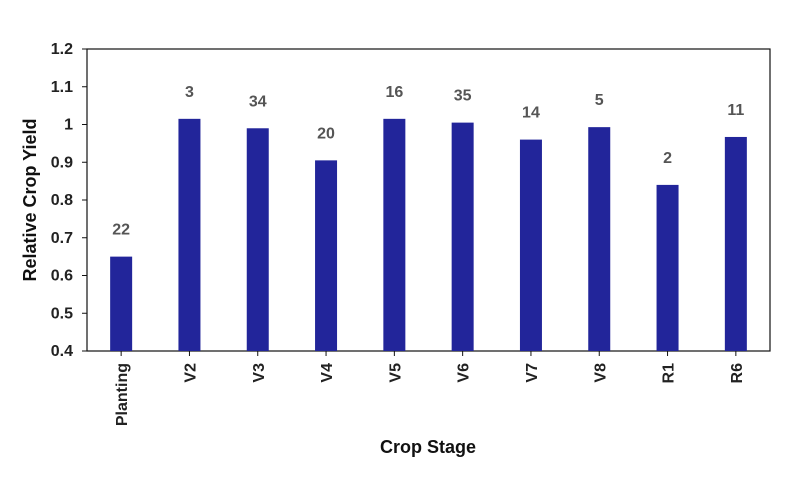 This screenshot has height=491, width=800. What do you see at coordinates (599, 100) in the screenshot?
I see `bar-data-label: 5` at bounding box center [599, 100].